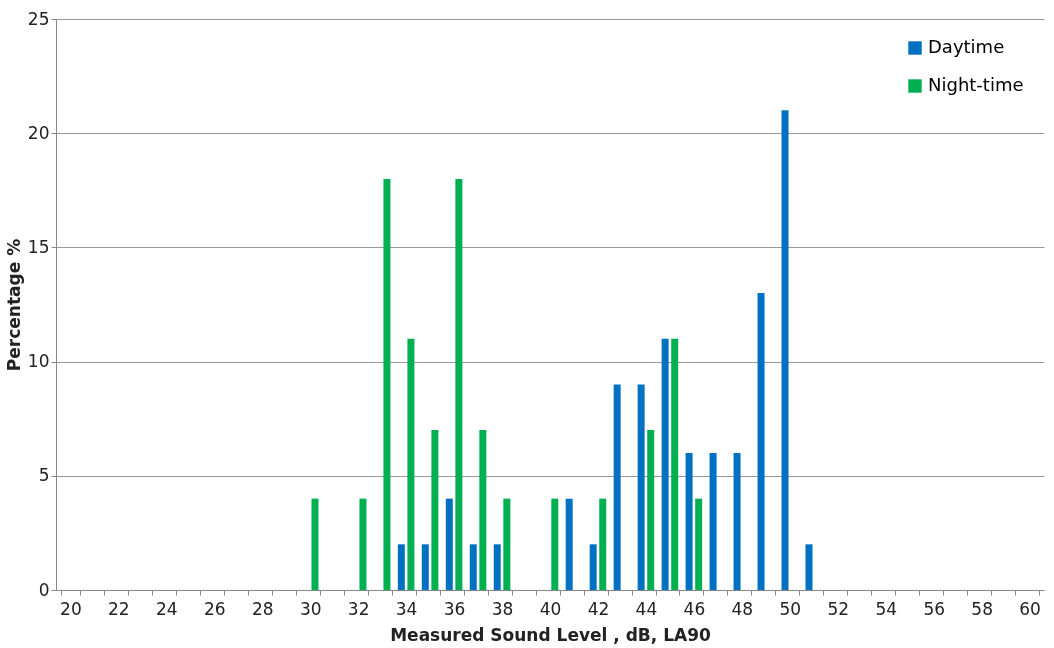 The height and width of the screenshot is (648, 1054). Describe the element at coordinates (406, 608) in the screenshot. I see `x-tick-label: 34` at that location.